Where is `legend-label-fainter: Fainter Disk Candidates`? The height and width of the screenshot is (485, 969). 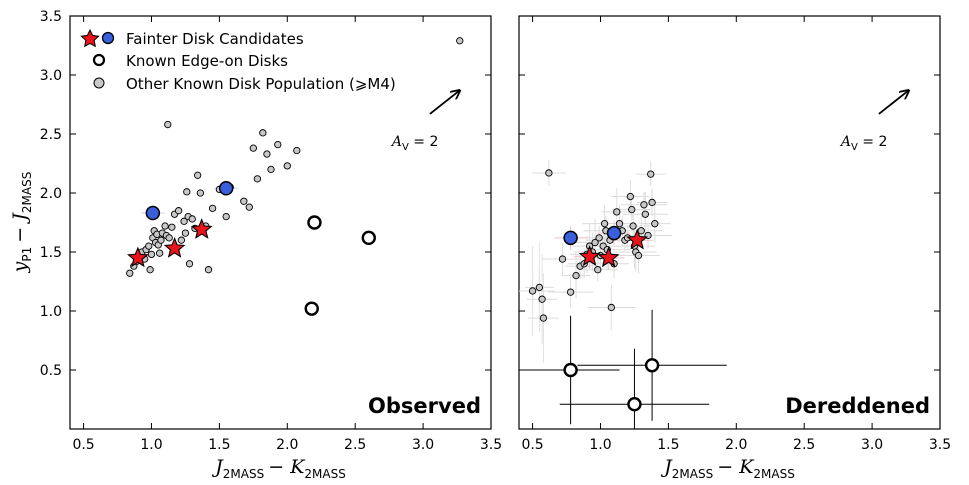 legend-label-fainter: Fainter Disk Candidates is located at coordinates (215, 39).